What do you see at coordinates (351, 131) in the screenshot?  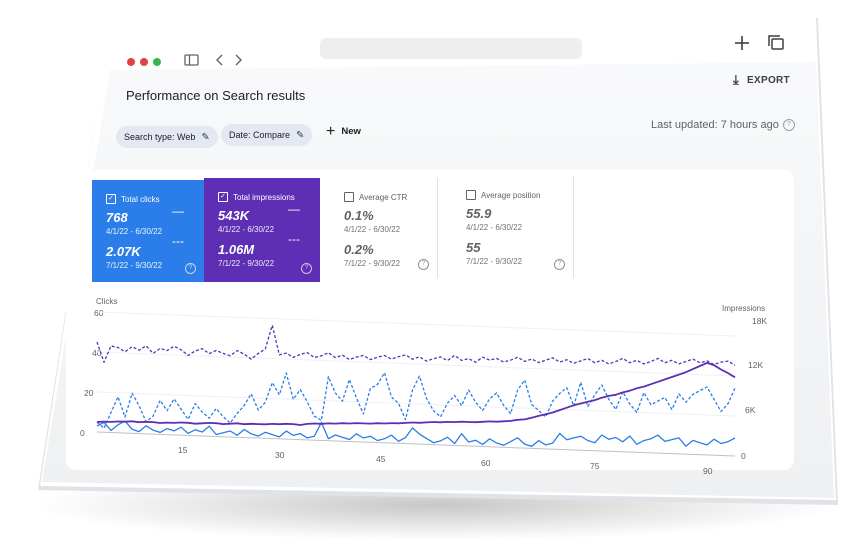 I see `new-filter-label: New` at bounding box center [351, 131].